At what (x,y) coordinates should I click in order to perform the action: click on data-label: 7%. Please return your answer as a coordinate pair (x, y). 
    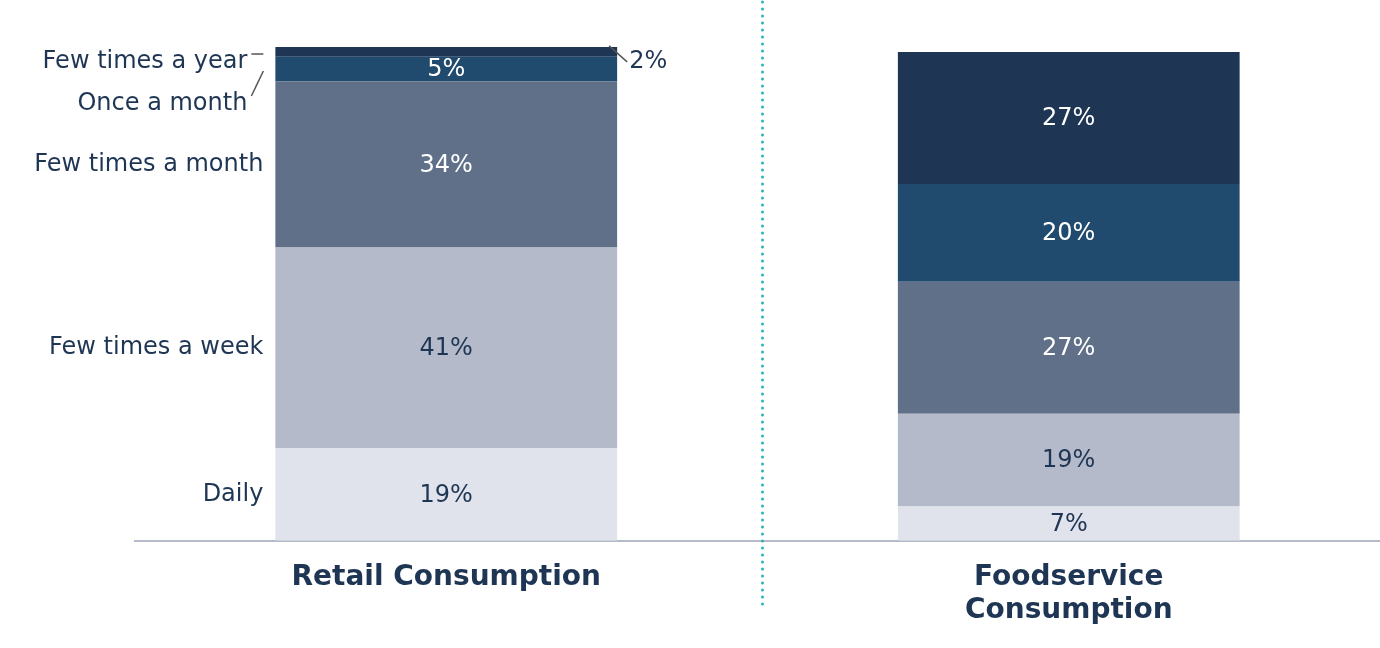
    Looking at the image, I should click on (1068, 522).